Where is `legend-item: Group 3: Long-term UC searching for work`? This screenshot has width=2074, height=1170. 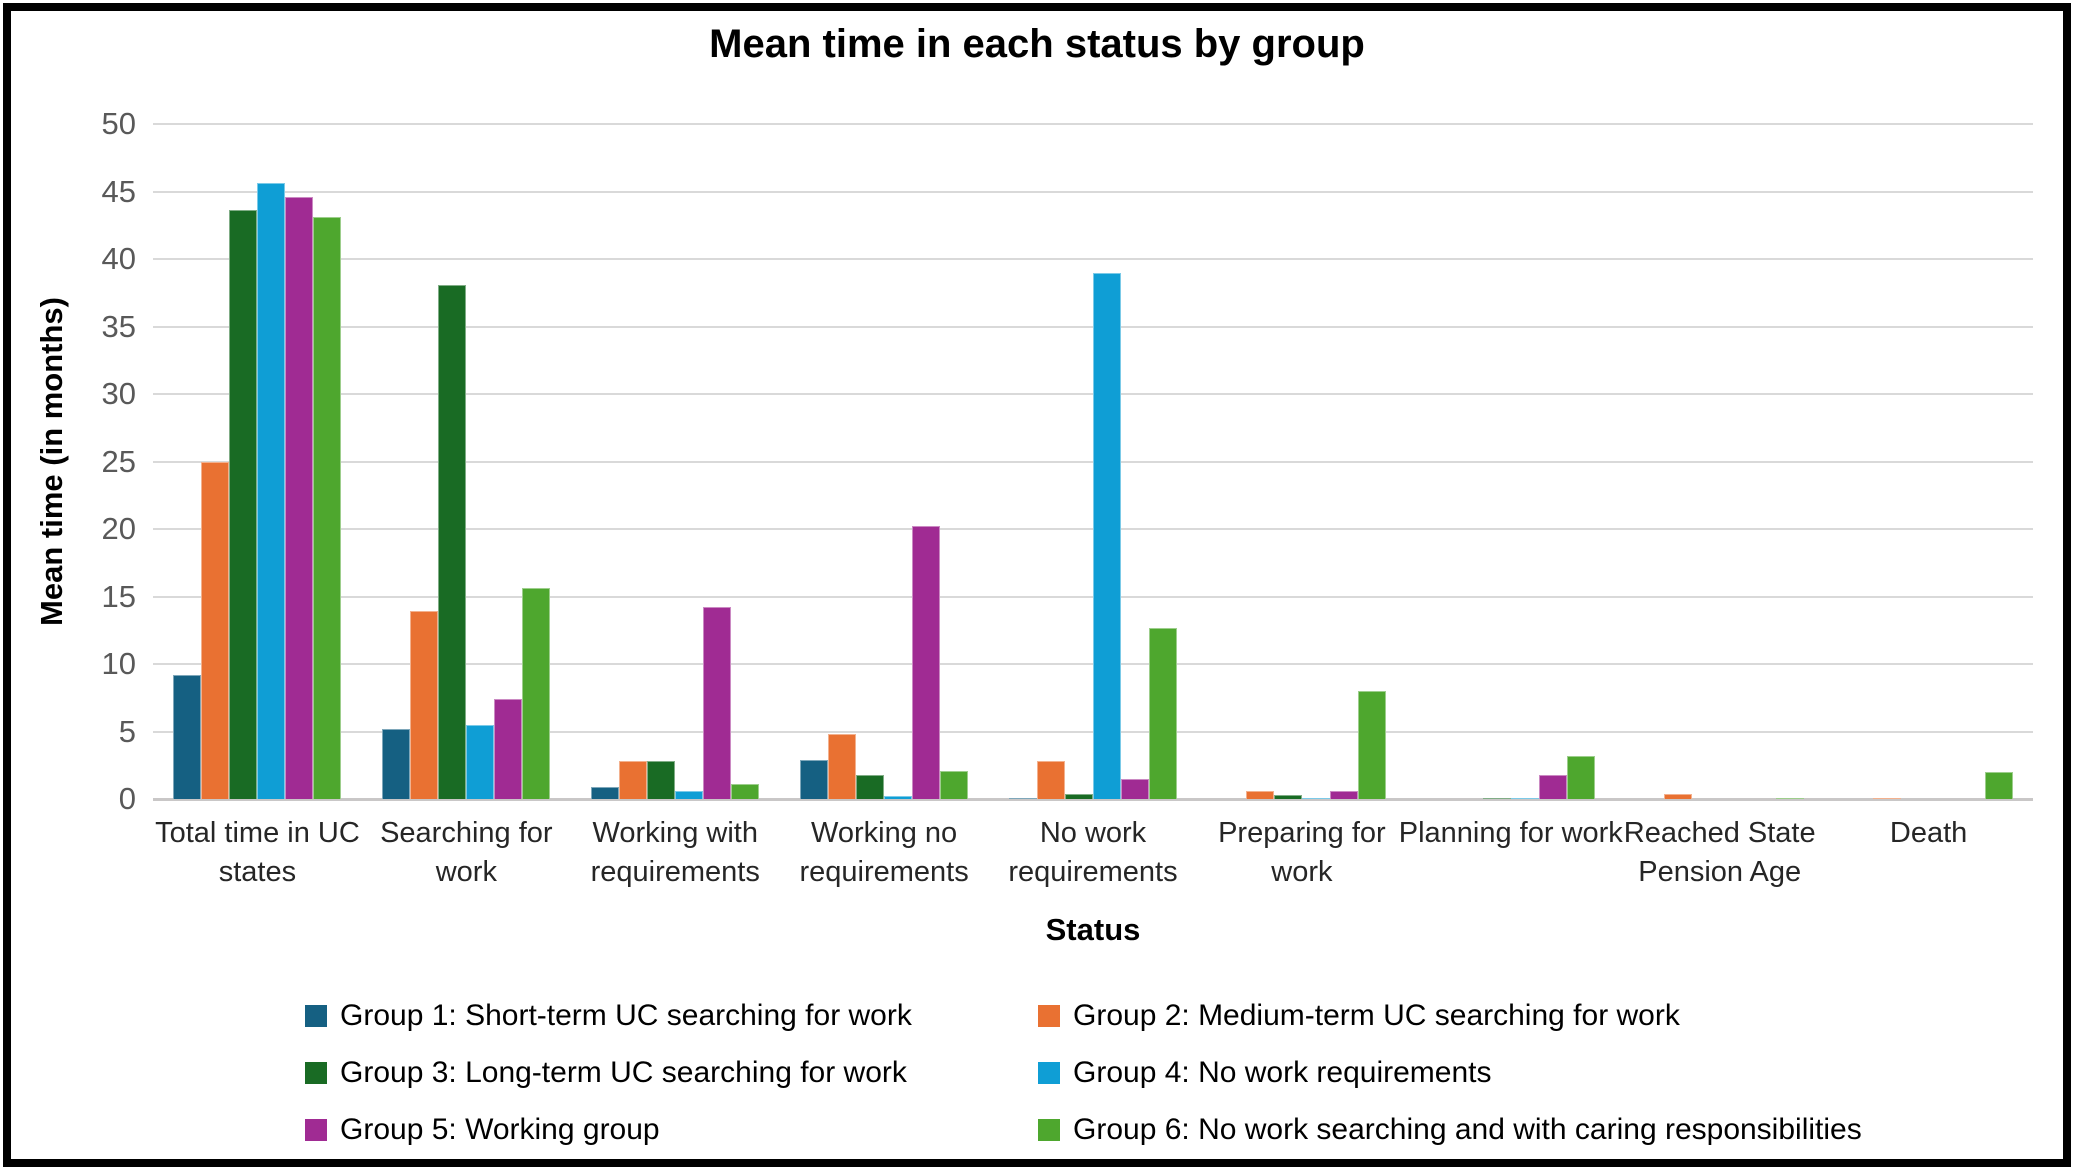 legend-item: Group 3: Long-term UC searching for work is located at coordinates (671, 1073).